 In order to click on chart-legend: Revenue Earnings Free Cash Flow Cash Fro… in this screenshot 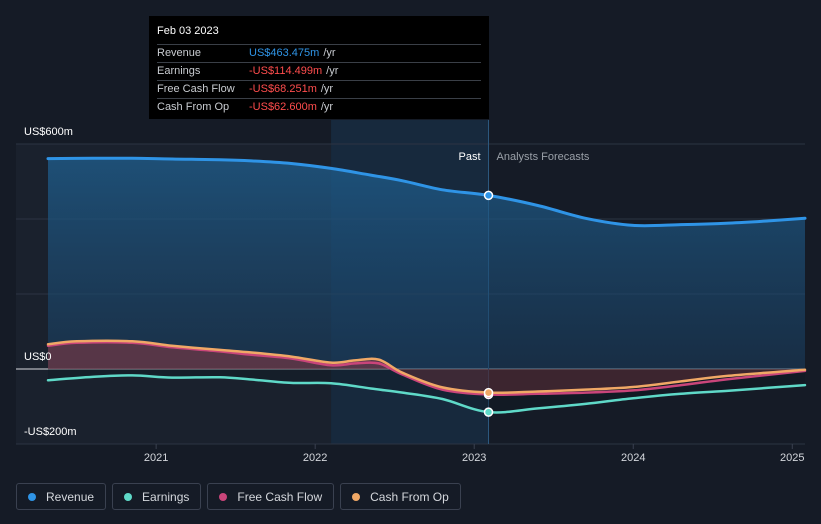, I will do `click(238, 496)`.